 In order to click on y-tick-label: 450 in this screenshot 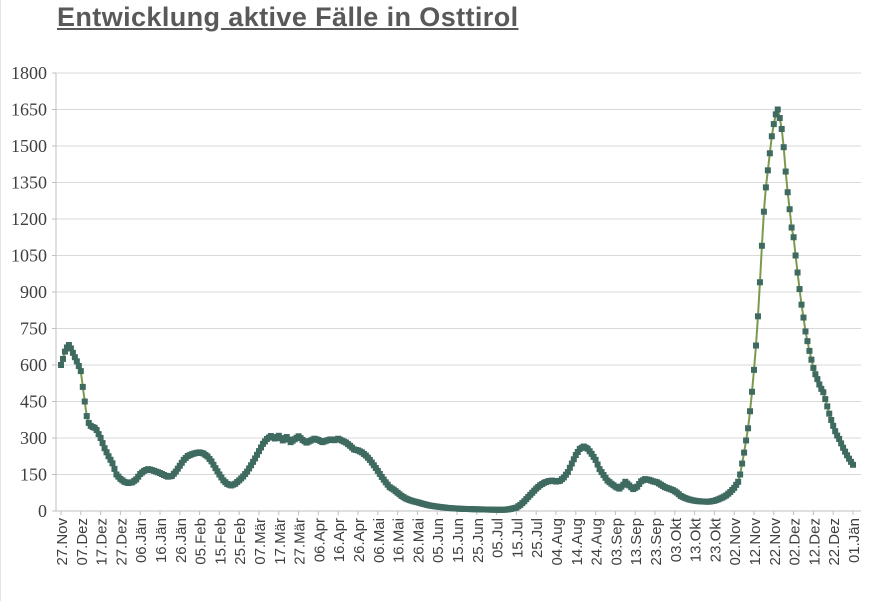, I will do `click(33, 402)`.